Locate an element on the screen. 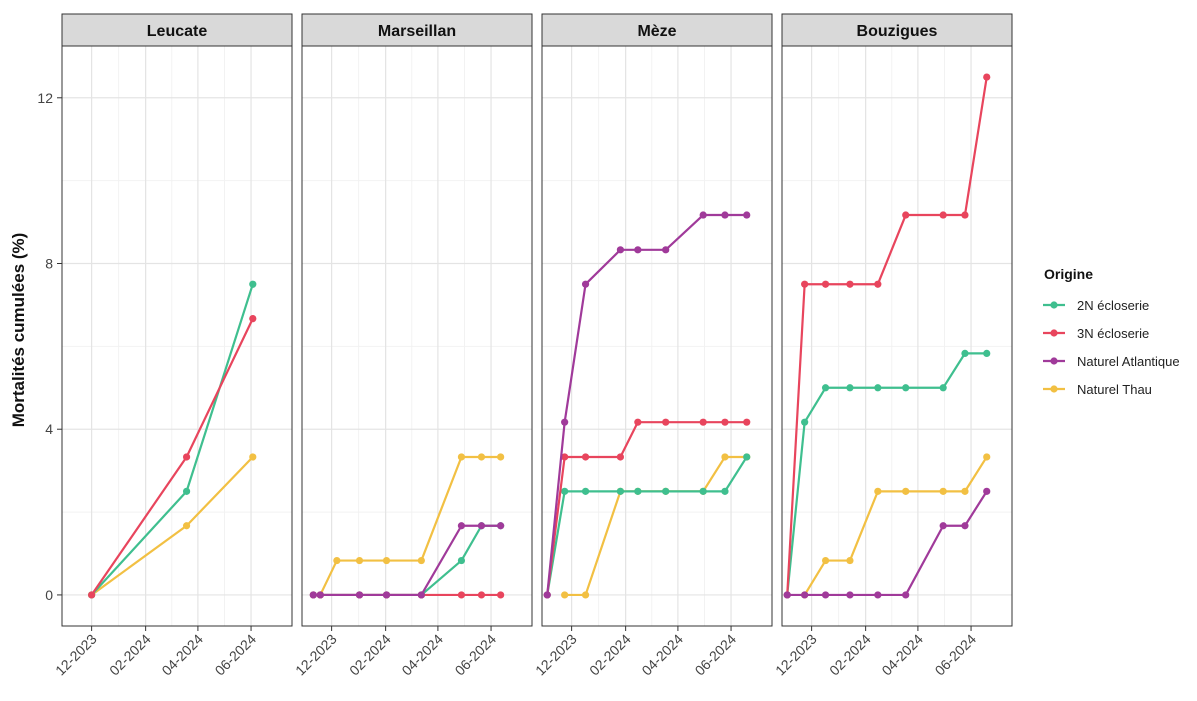  legend-title: Origine is located at coordinates (1068, 274).